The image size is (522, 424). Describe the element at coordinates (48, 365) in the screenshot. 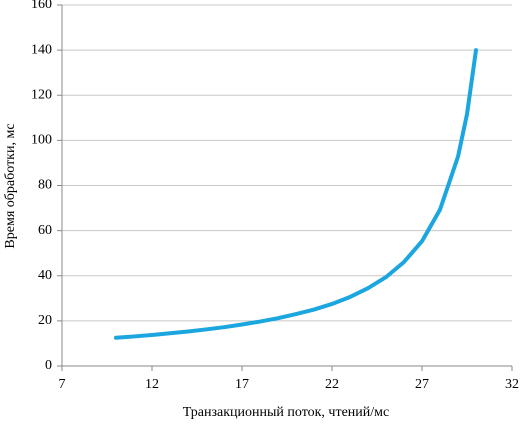

I see `y-tick-label: 0` at that location.